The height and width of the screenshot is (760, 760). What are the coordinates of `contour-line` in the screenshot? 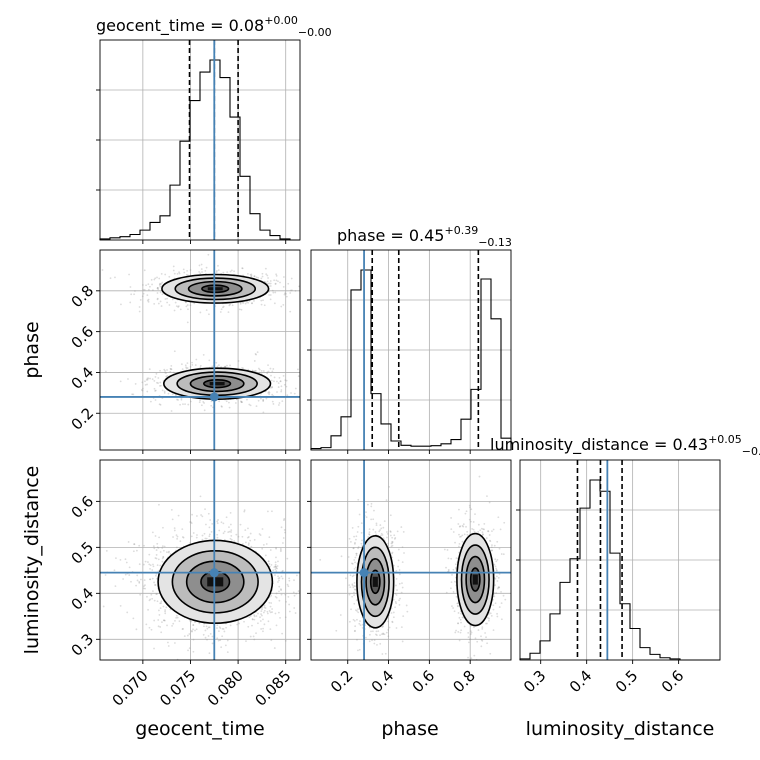 It's located at (475, 579).